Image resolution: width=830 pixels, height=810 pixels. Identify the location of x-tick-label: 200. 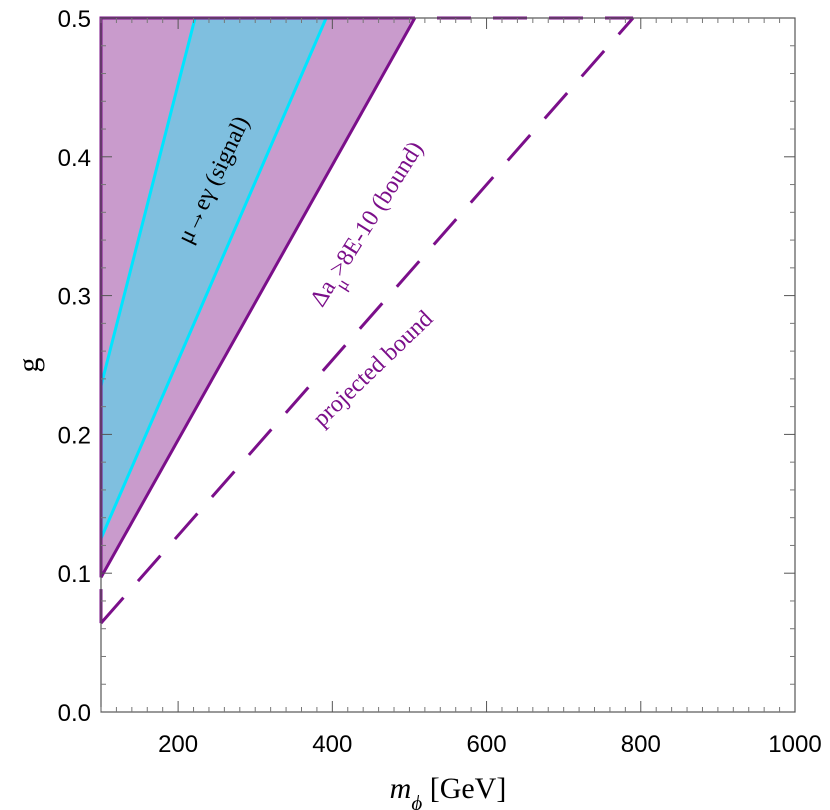
(178, 744).